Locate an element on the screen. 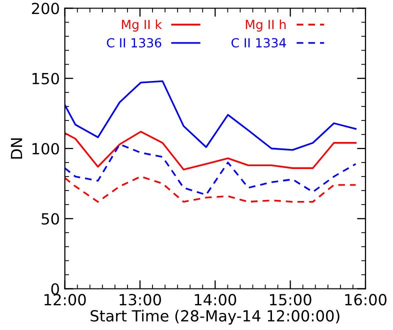 The height and width of the screenshot is (330, 393). x-tick-label: 15:00 is located at coordinates (291, 300).